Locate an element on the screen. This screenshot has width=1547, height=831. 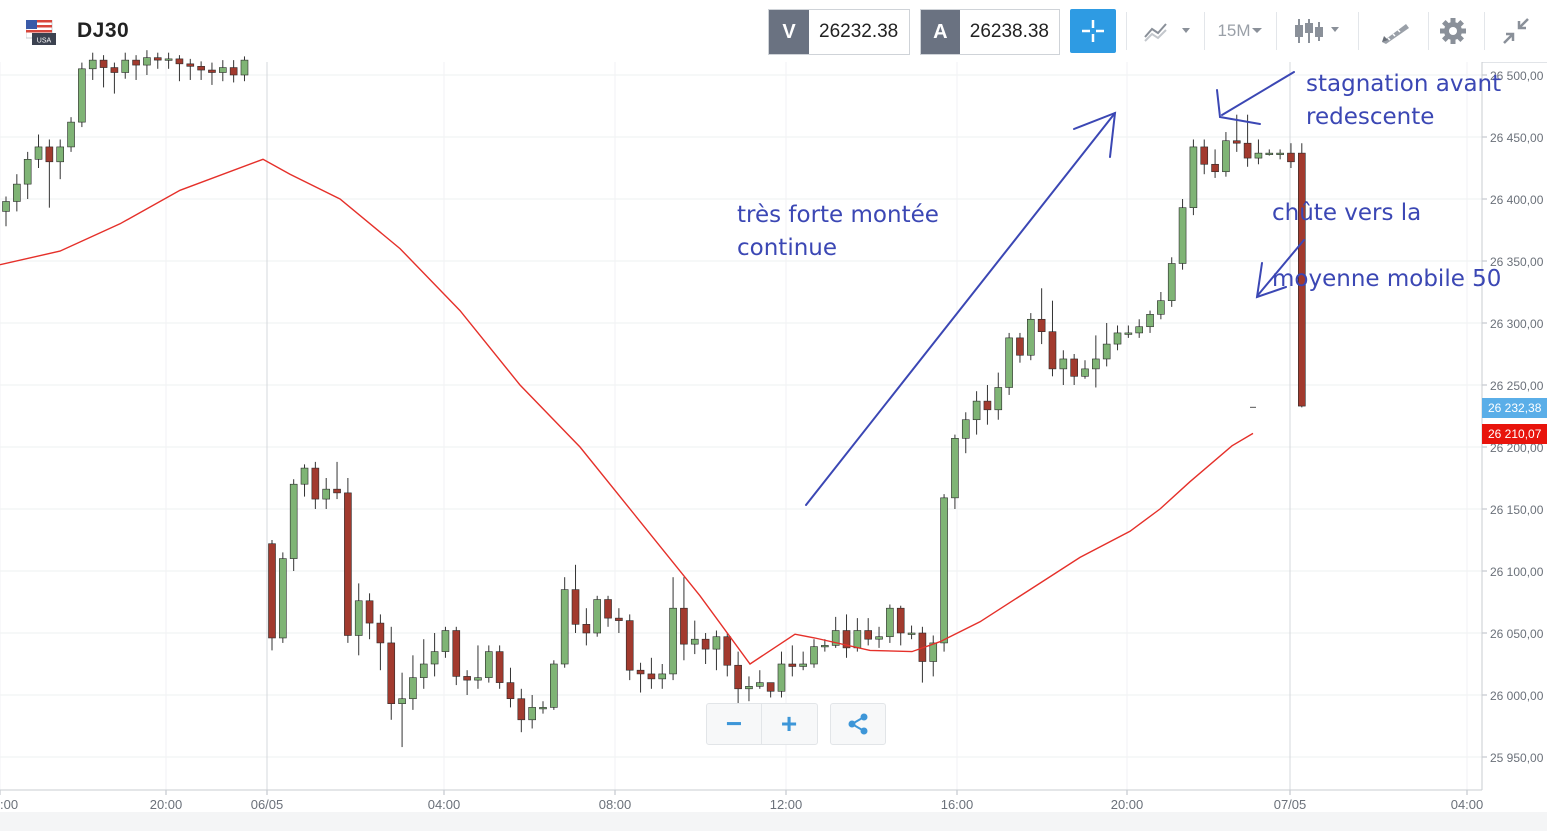
y-tick-label: 25 950,00 is located at coordinates (1517, 758).